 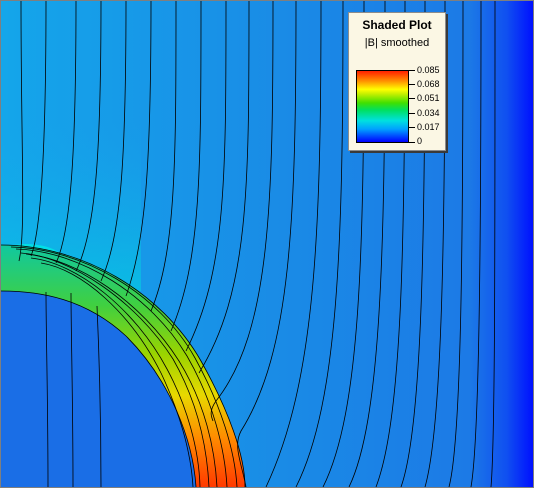 What do you see at coordinates (397, 25) in the screenshot?
I see `legend-title: Shaded Plot` at bounding box center [397, 25].